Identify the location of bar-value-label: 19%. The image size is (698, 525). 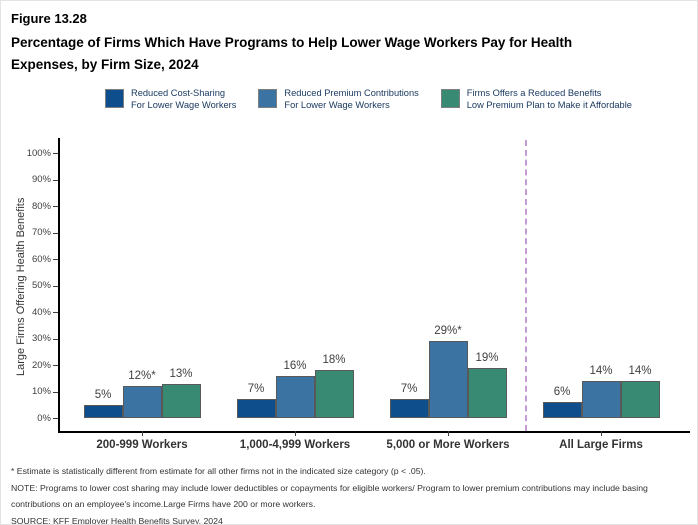
(487, 357).